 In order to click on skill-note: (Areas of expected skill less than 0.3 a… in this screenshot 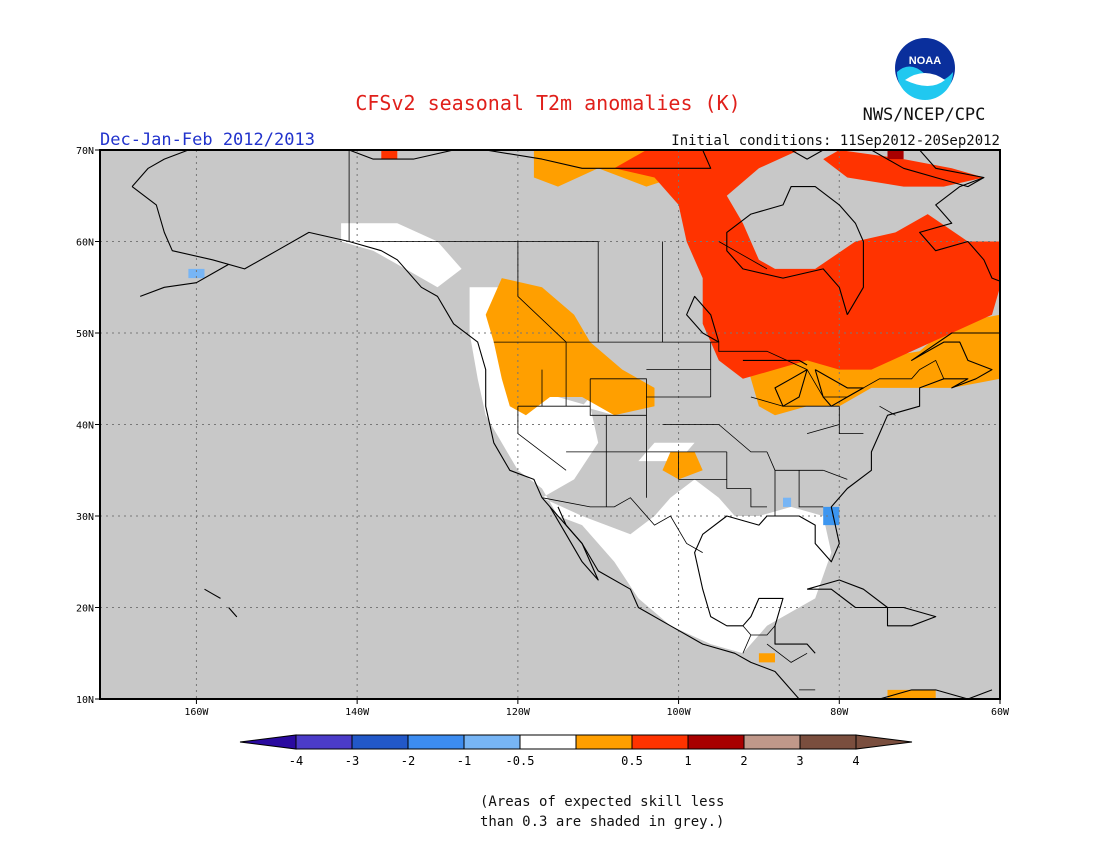, I will do `click(610, 812)`.